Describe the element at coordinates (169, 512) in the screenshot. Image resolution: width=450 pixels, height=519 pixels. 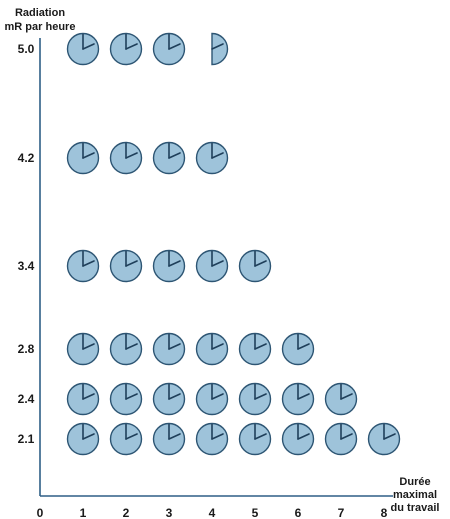
I see `x-tick-3: 3` at that location.